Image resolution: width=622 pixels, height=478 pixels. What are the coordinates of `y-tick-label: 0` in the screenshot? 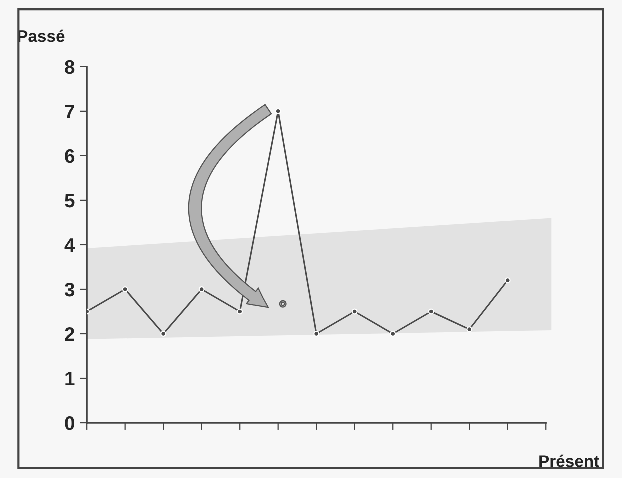 It's located at (69, 423).